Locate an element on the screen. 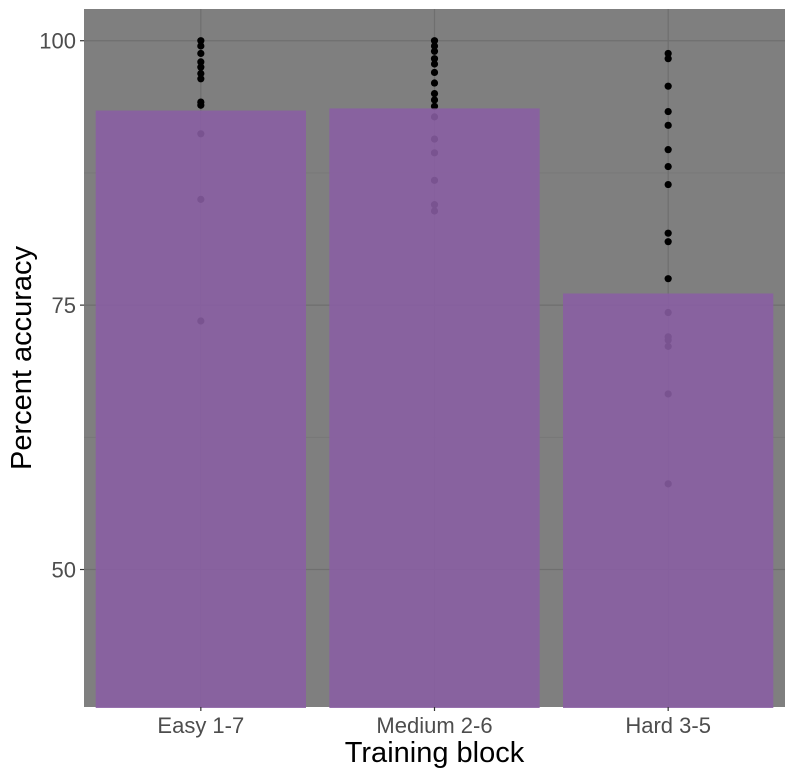 Image resolution: width=791 pixels, height=772 pixels. y-axis-ticks: 50 75 100 is located at coordinates (61, 306).